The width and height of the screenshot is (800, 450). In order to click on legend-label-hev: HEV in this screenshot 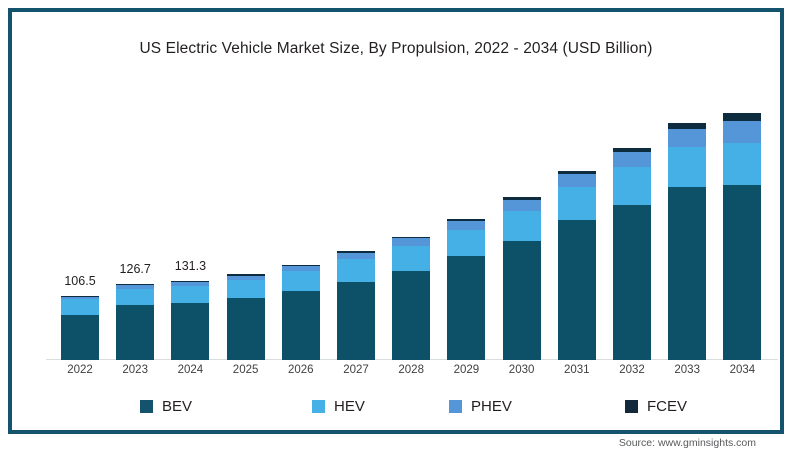, I will do `click(349, 406)`.